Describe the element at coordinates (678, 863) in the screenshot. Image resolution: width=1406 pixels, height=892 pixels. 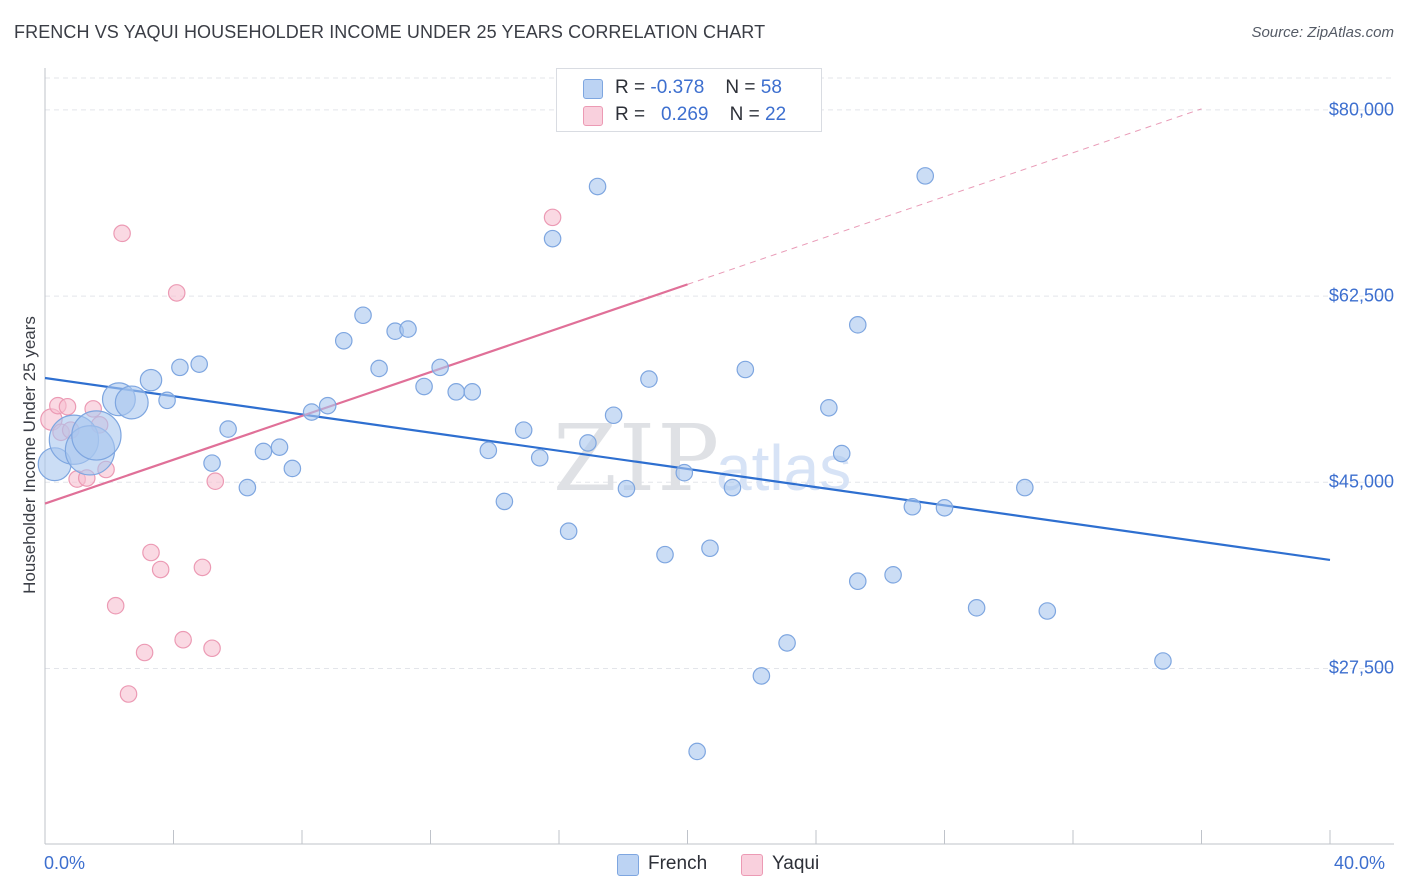
I see `french-legend-label: French` at that location.